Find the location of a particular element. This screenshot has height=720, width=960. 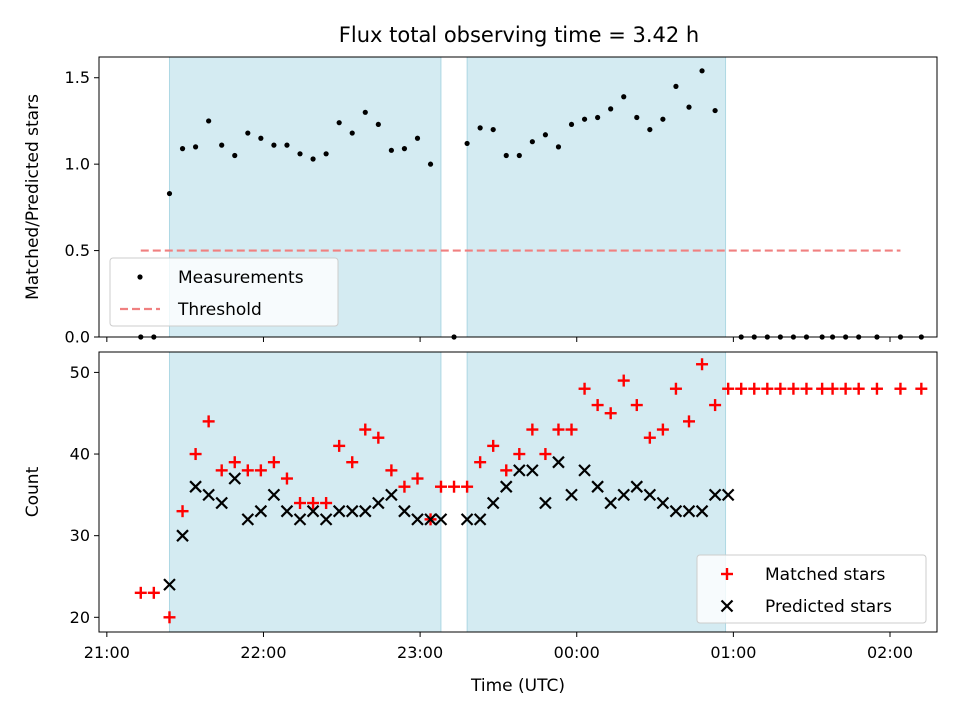

top-legend-box is located at coordinates (224, 292).